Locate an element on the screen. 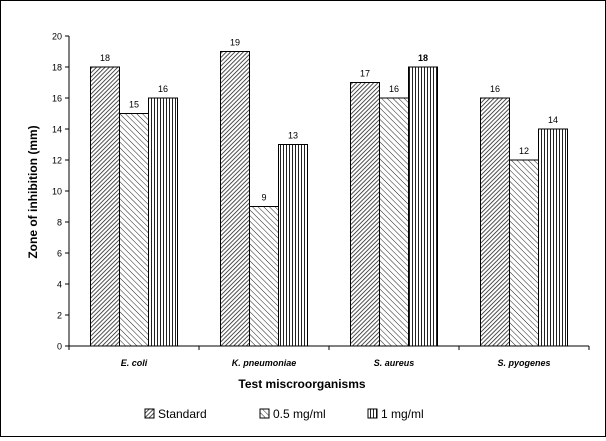 This screenshot has height=441, width=606. x-tick-label: K. pneumoniae is located at coordinates (264, 363).